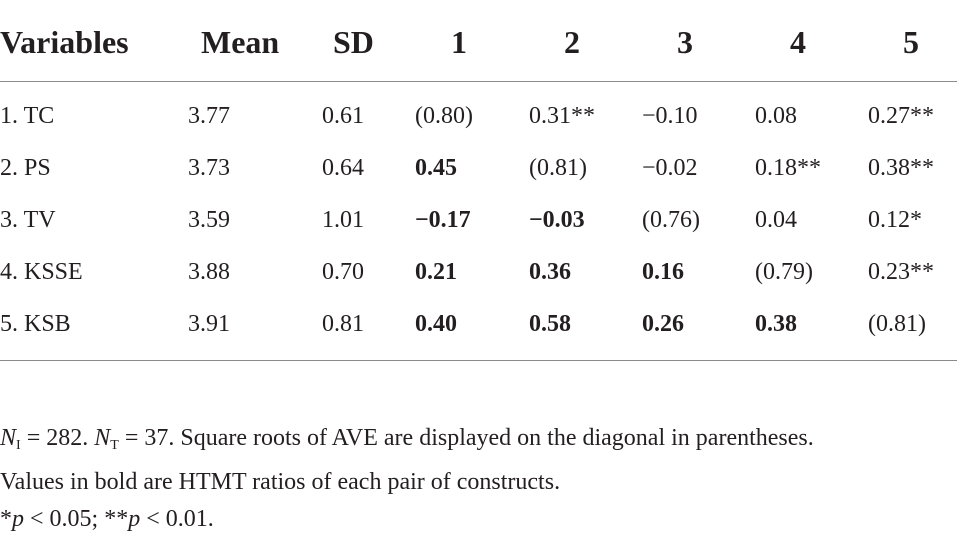  I want to click on table-cell: 5. KSB, so click(35, 324).